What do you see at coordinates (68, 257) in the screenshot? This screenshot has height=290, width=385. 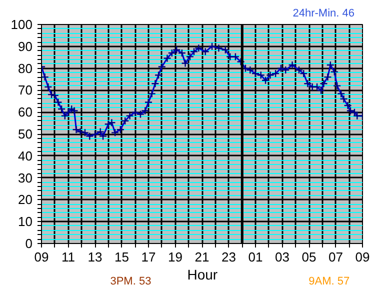 I see `x-tick-label: 11` at bounding box center [68, 257].